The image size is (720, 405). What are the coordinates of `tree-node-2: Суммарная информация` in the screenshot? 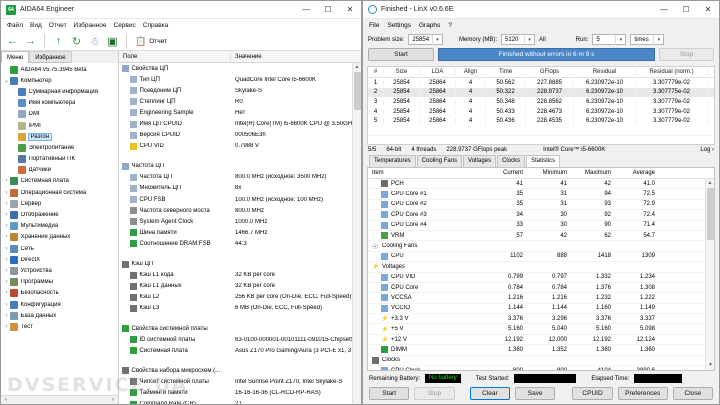 It's located at (59, 91).